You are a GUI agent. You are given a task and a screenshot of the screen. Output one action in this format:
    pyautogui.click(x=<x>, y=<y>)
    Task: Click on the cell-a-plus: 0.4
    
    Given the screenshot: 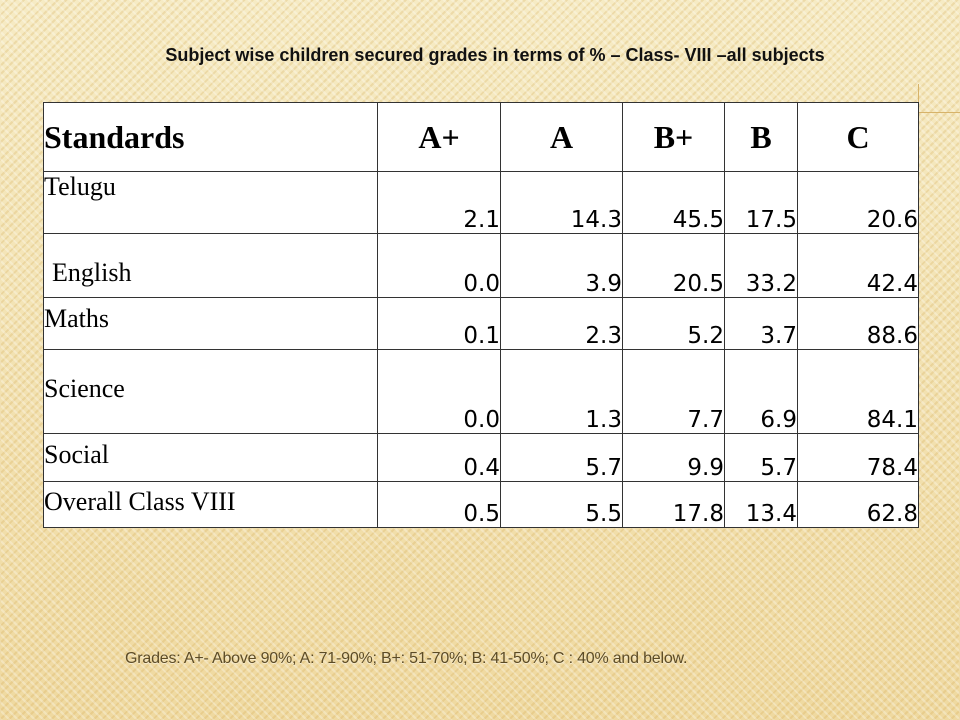 What is the action you would take?
    pyautogui.click(x=439, y=458)
    